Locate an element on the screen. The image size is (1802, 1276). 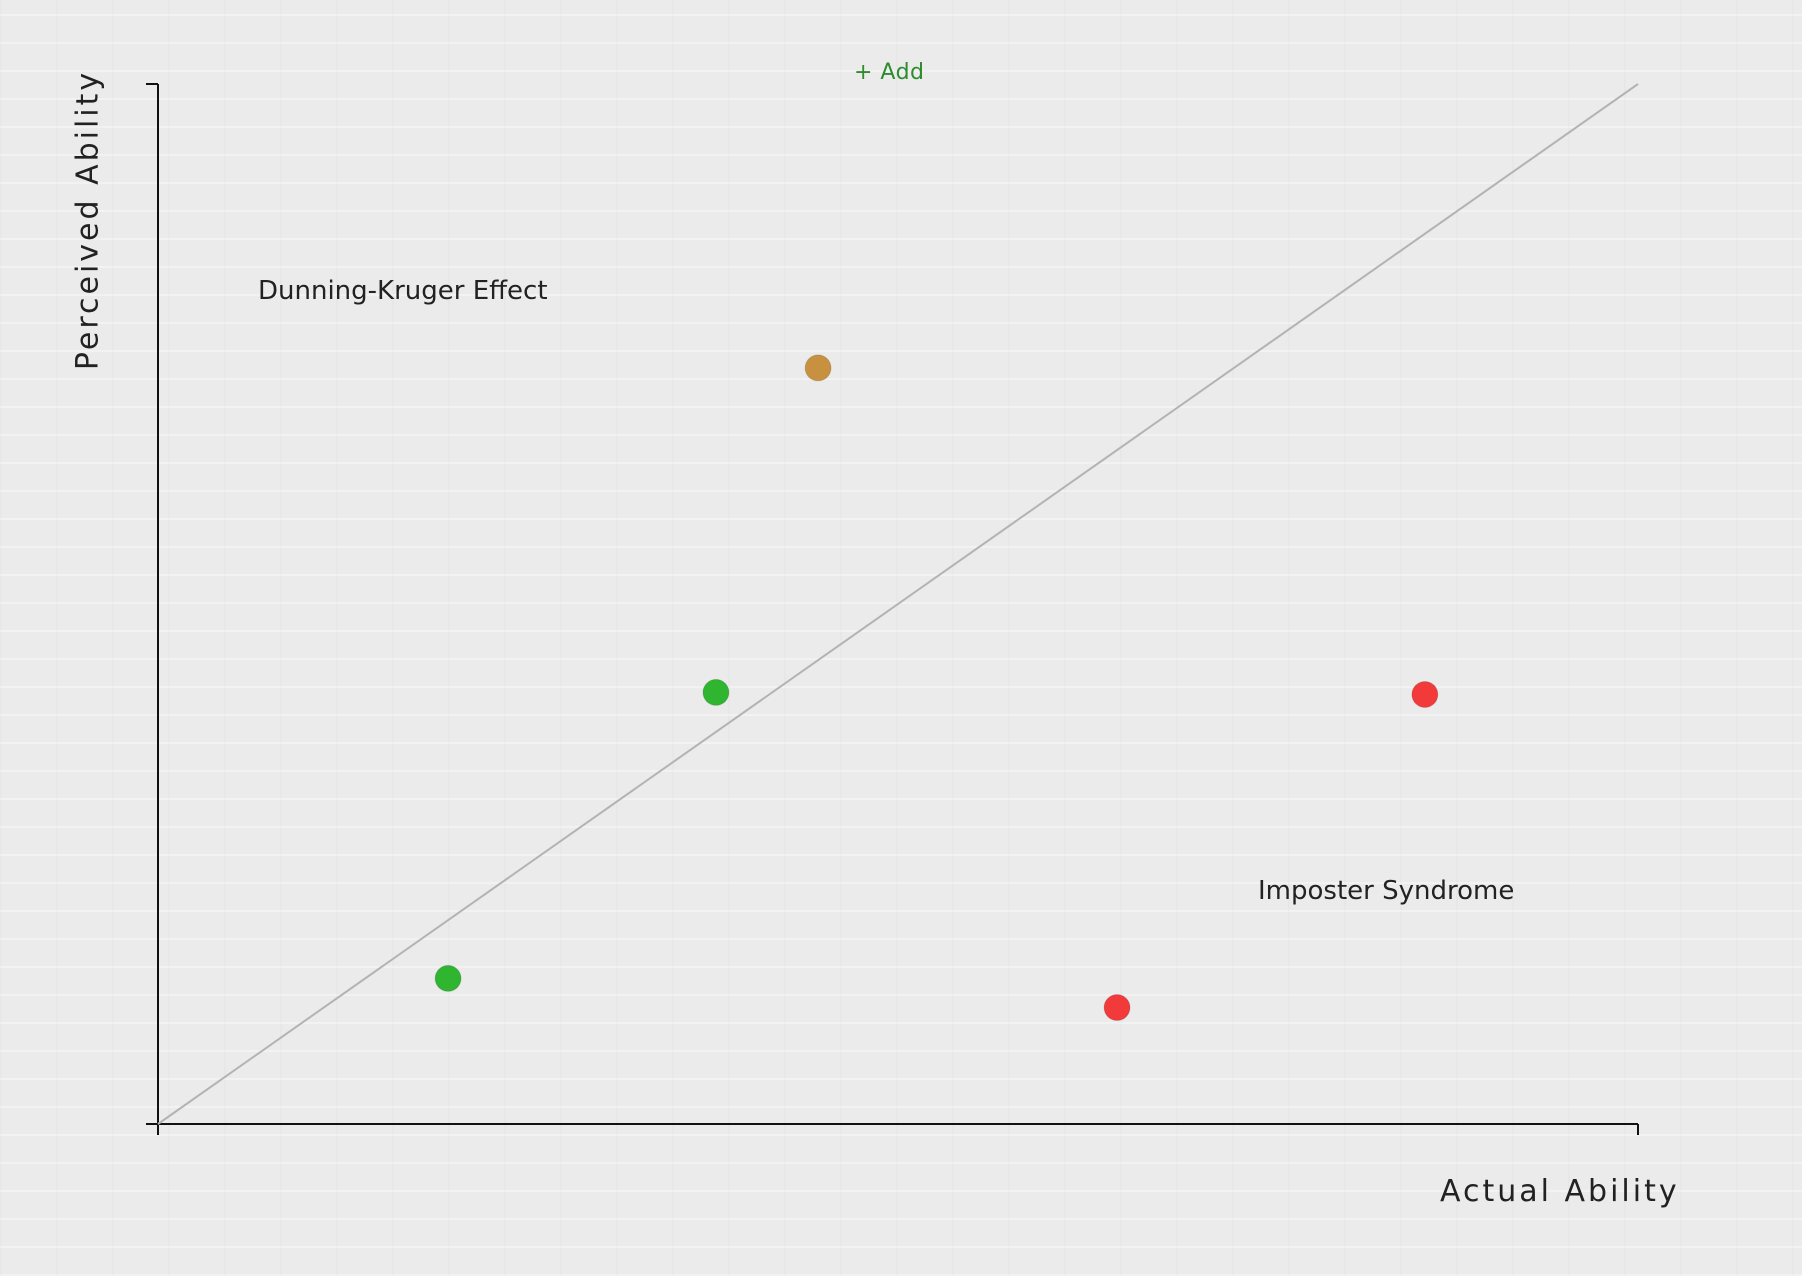
x-axis-label: Actual Ability is located at coordinates (1560, 1191).